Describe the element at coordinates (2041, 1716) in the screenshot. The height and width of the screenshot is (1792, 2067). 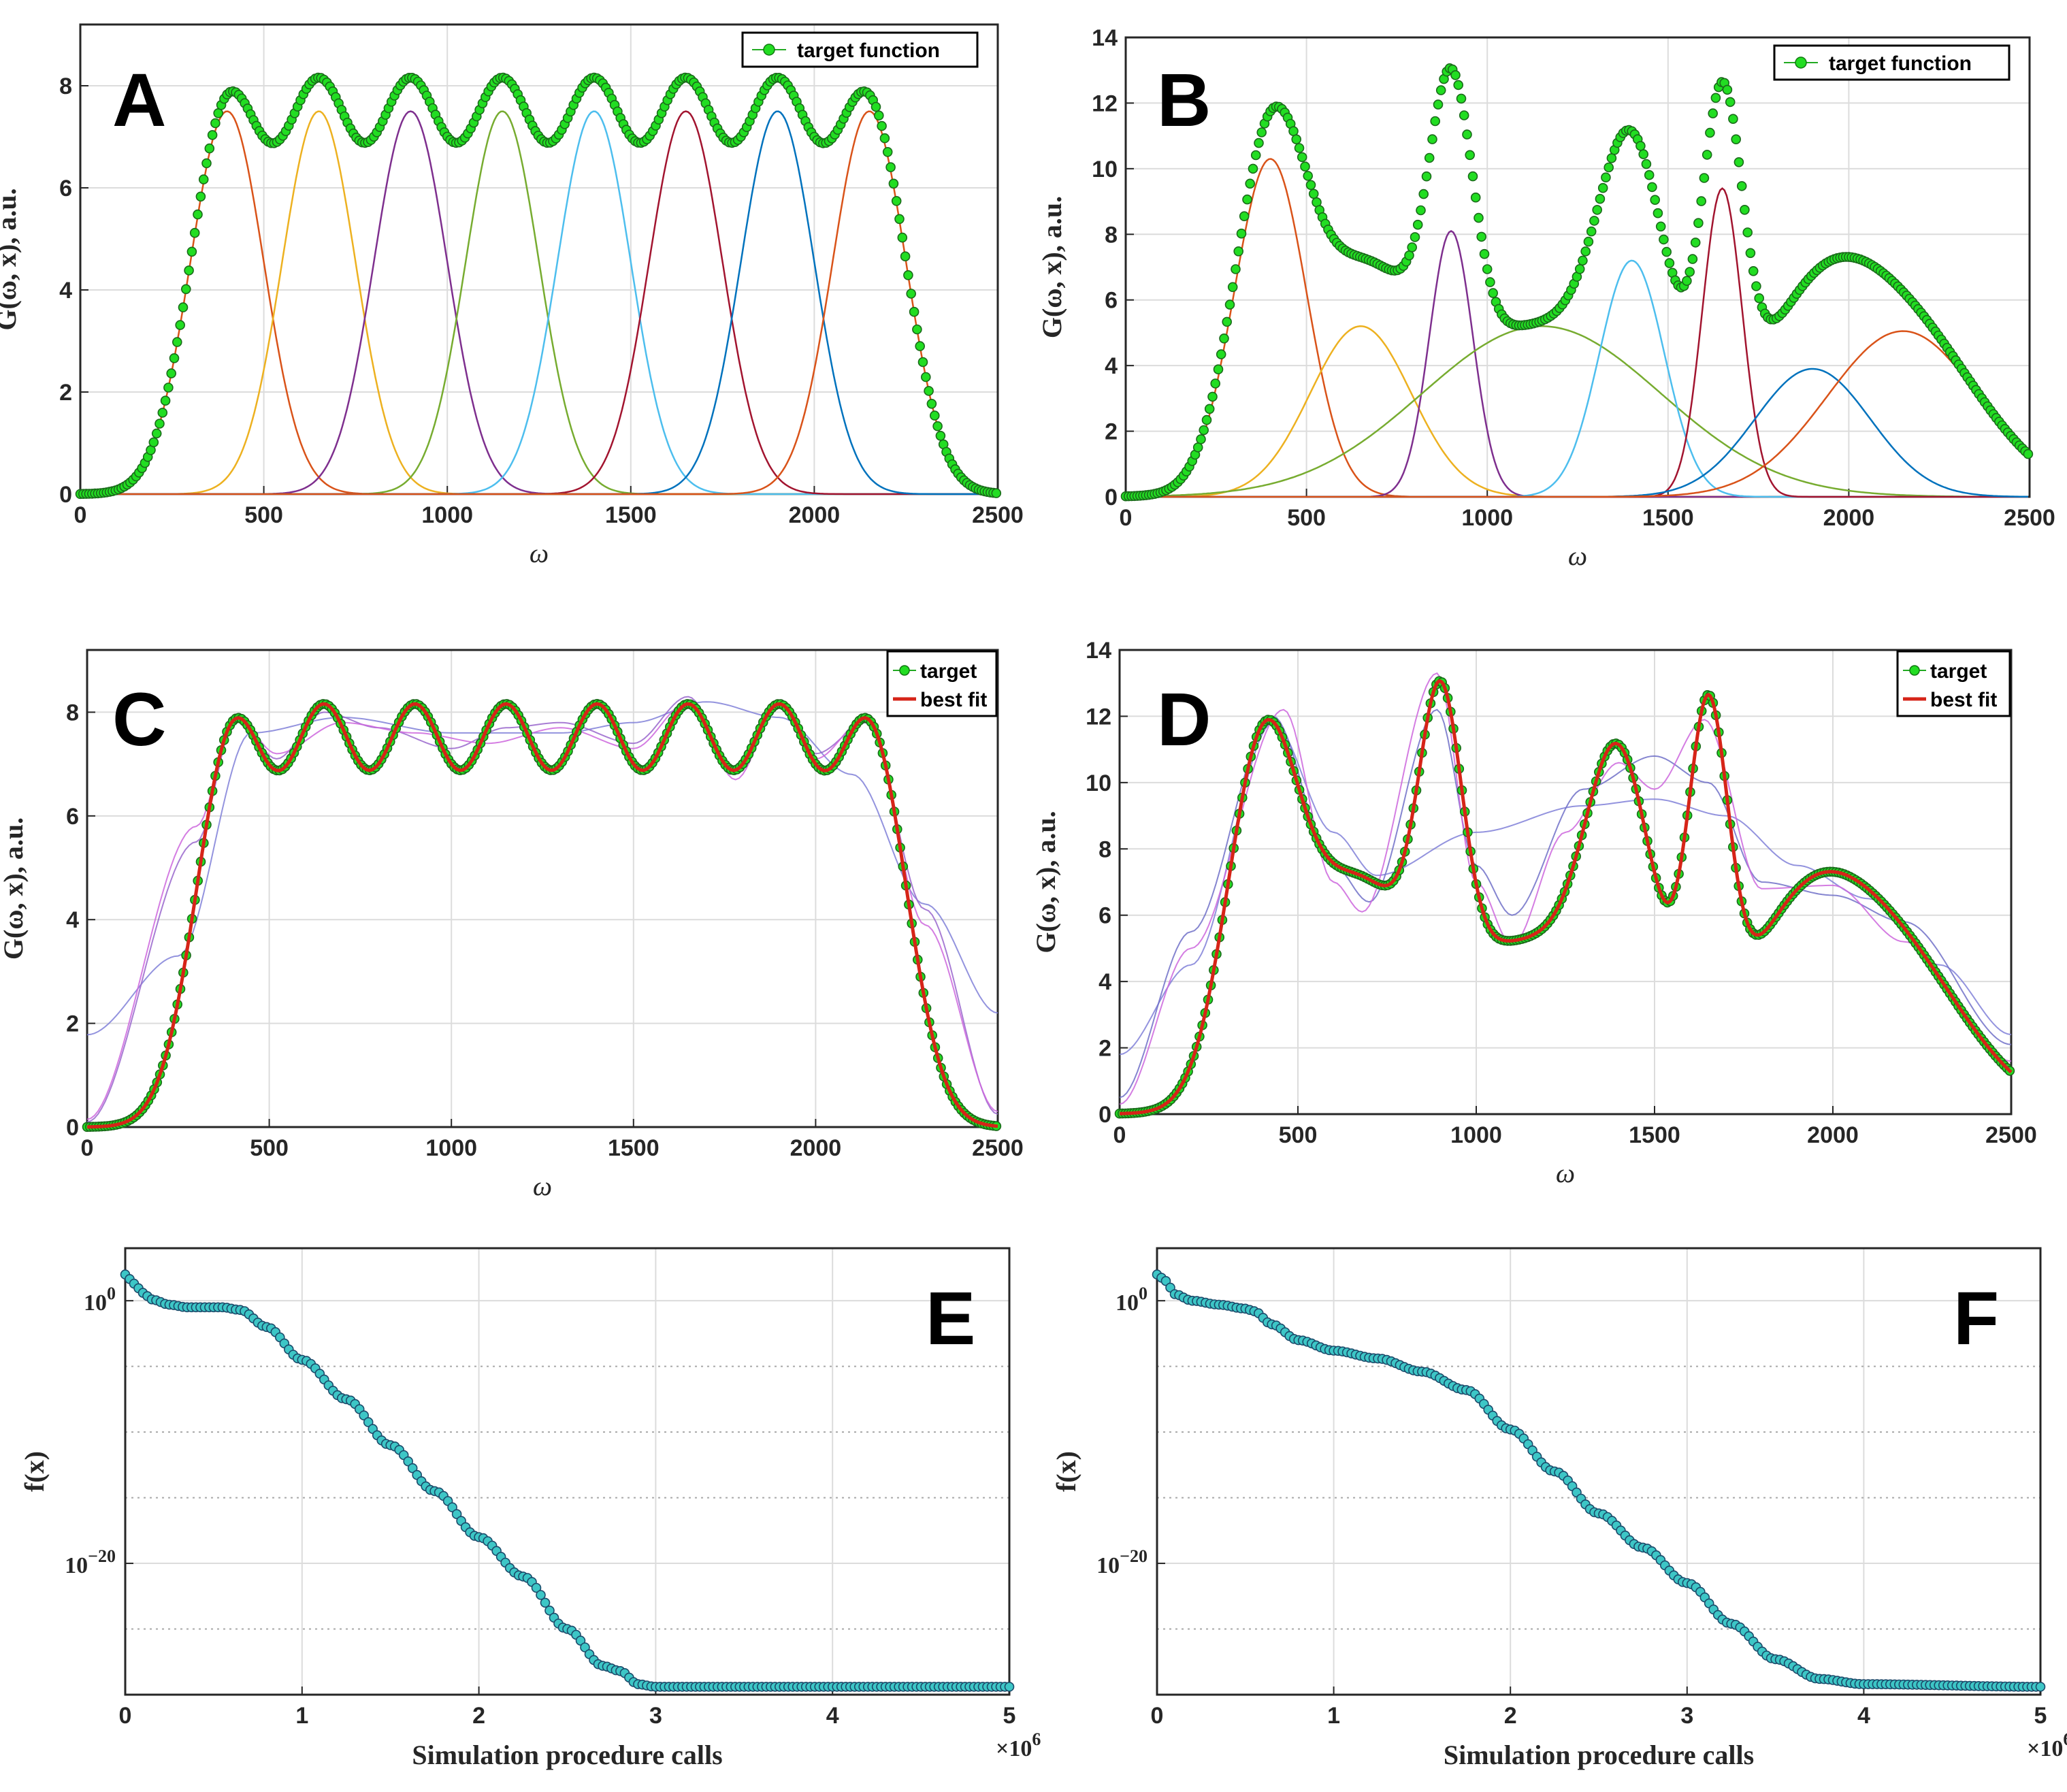
I see `x-tick-label: 5` at that location.